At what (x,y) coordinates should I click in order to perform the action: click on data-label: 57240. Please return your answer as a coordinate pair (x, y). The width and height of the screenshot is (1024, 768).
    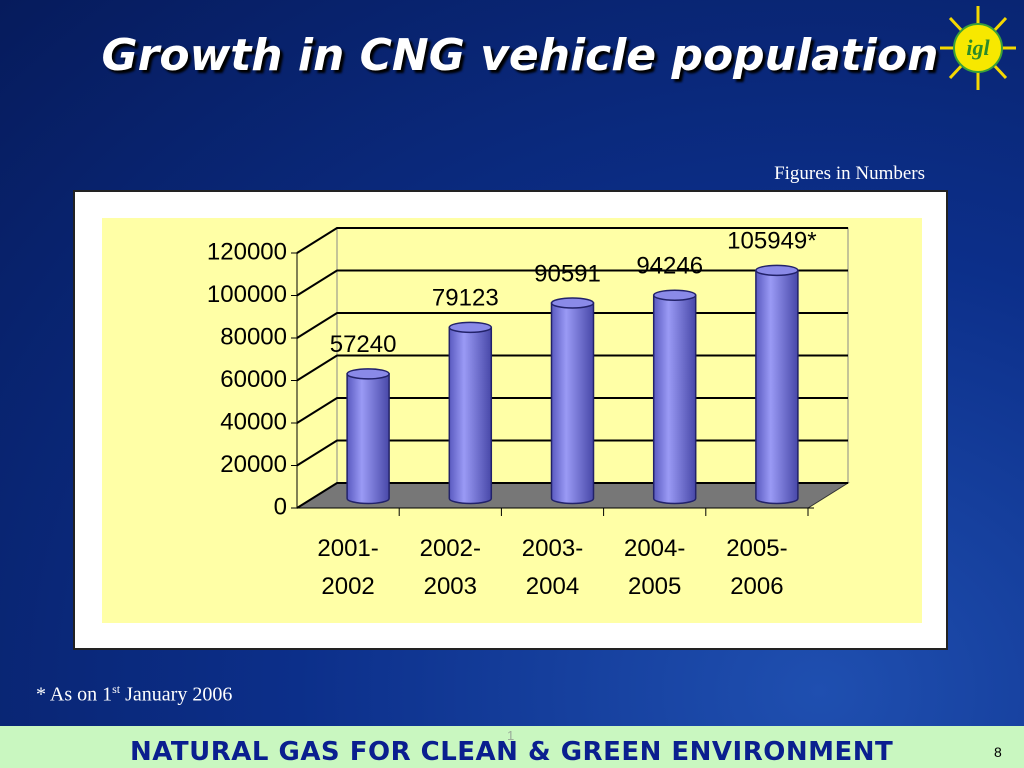
    Looking at the image, I should click on (363, 344).